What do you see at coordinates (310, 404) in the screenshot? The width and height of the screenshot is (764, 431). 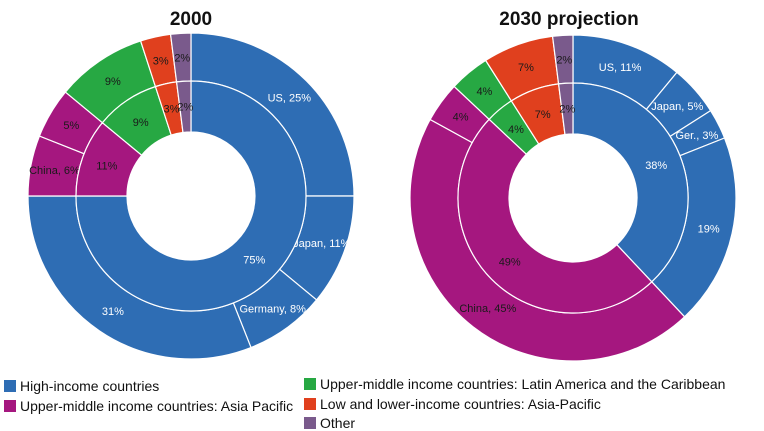 I see `legend-swatch-low-and-lower-income` at bounding box center [310, 404].